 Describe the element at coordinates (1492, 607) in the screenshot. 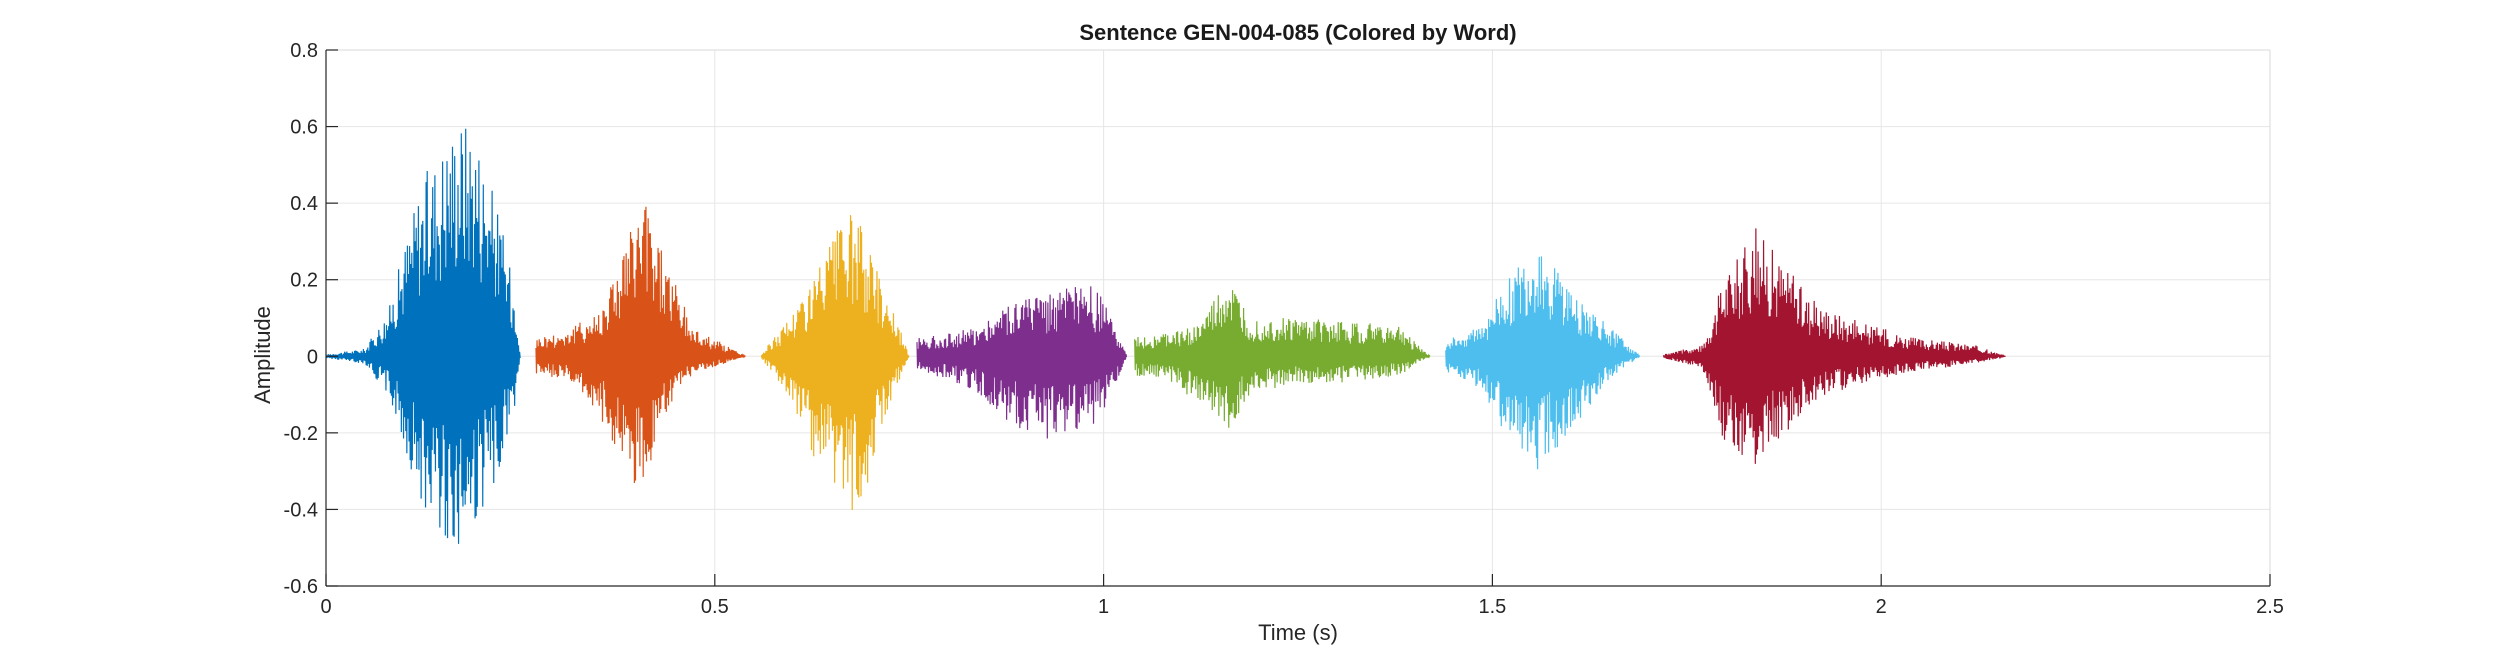

I see `x-tick-label: 1.5` at that location.